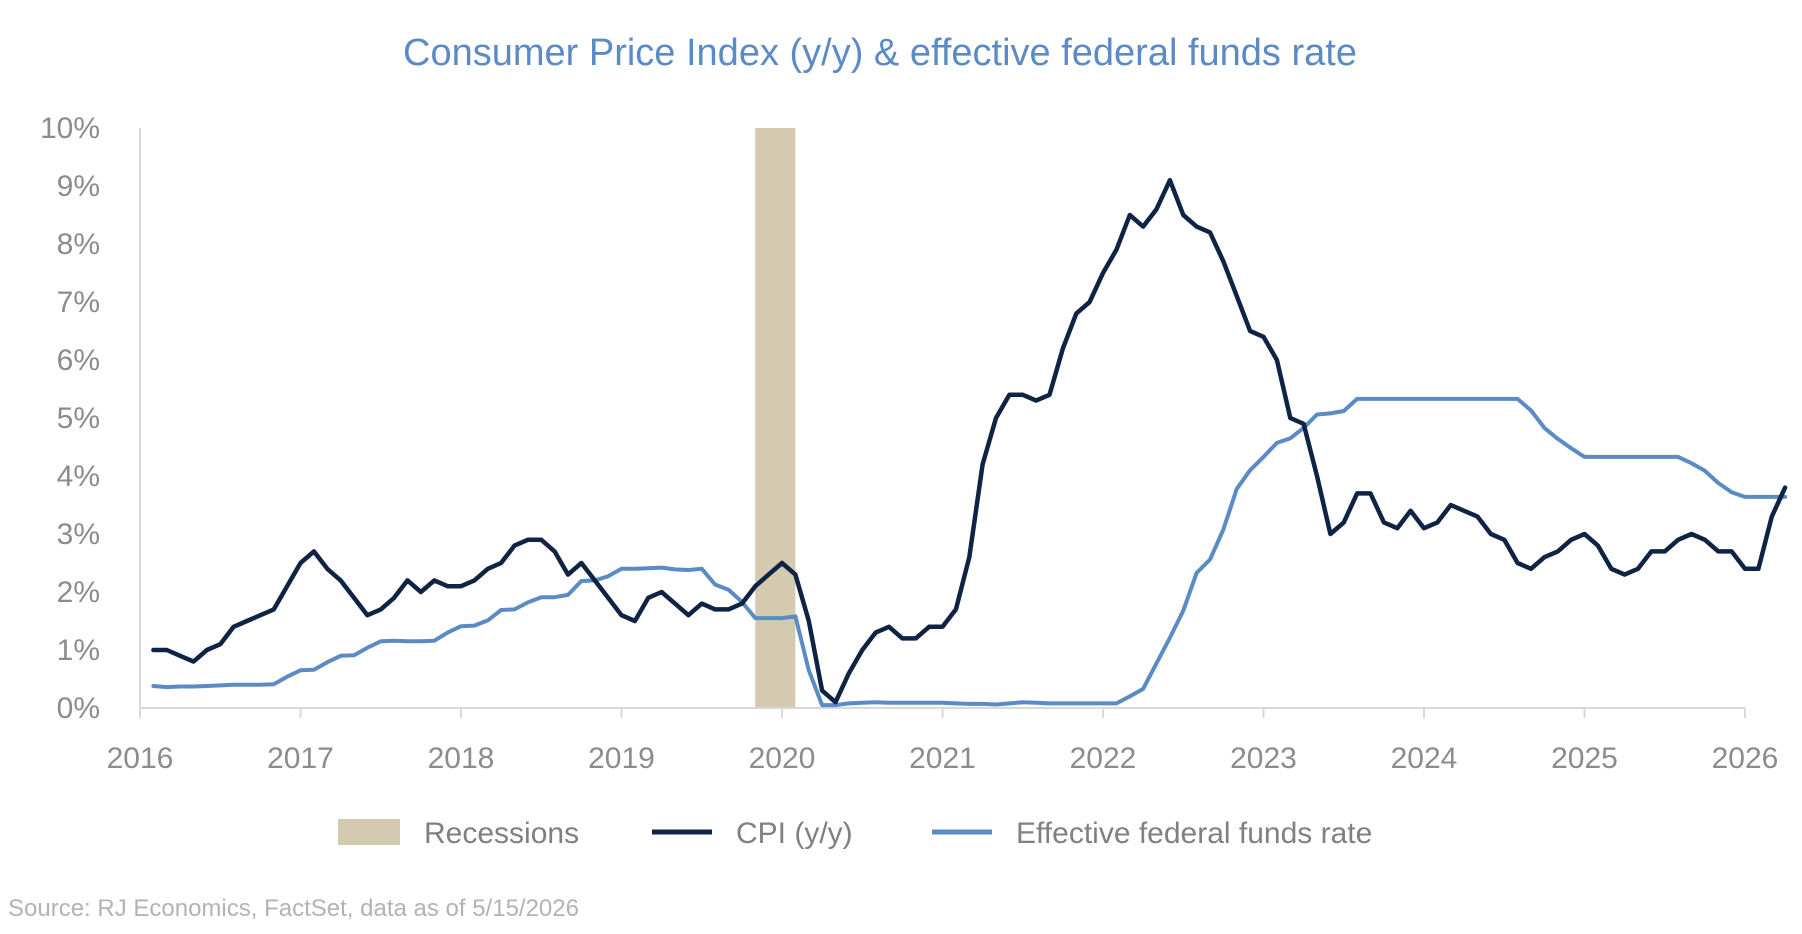  I want to click on y-axis-ticks: 0% 1% 2% 3% 4% 5% 6% 7% 8% 9% 10%, so click(70, 418).